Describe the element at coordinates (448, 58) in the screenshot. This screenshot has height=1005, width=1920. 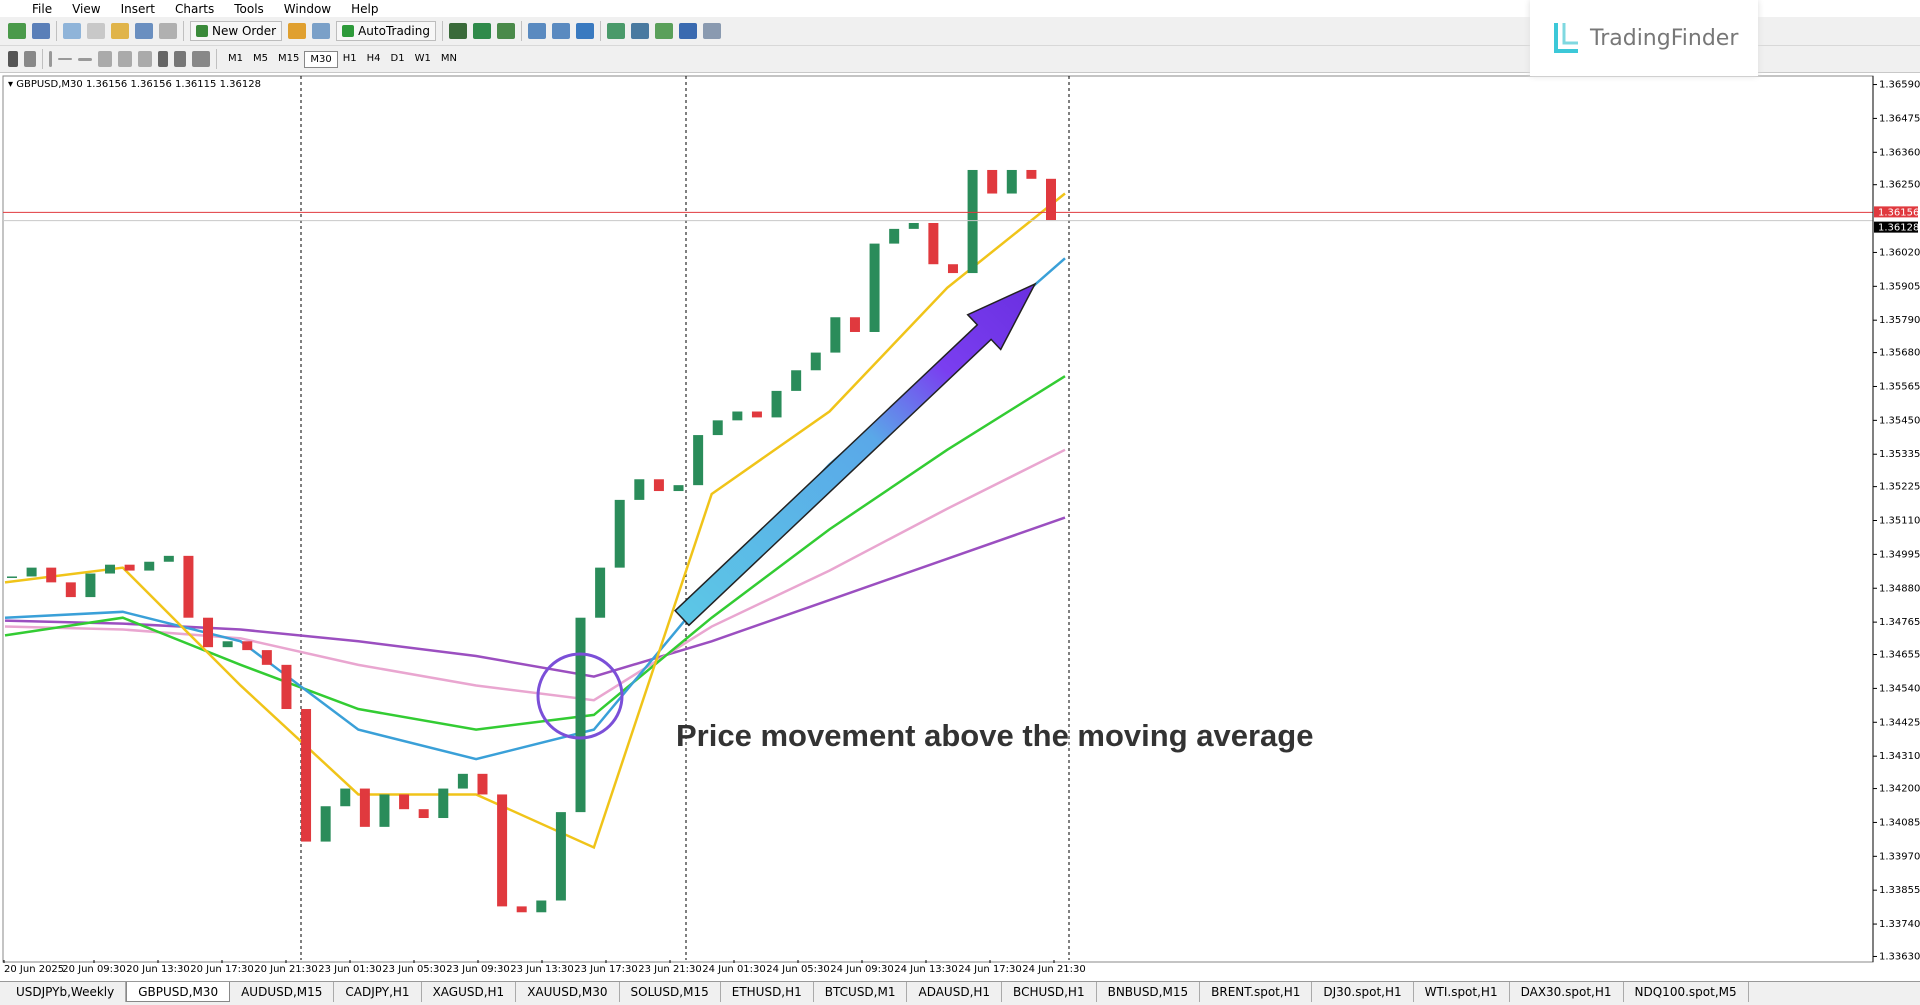
I see `timeframe-button: MN` at that location.